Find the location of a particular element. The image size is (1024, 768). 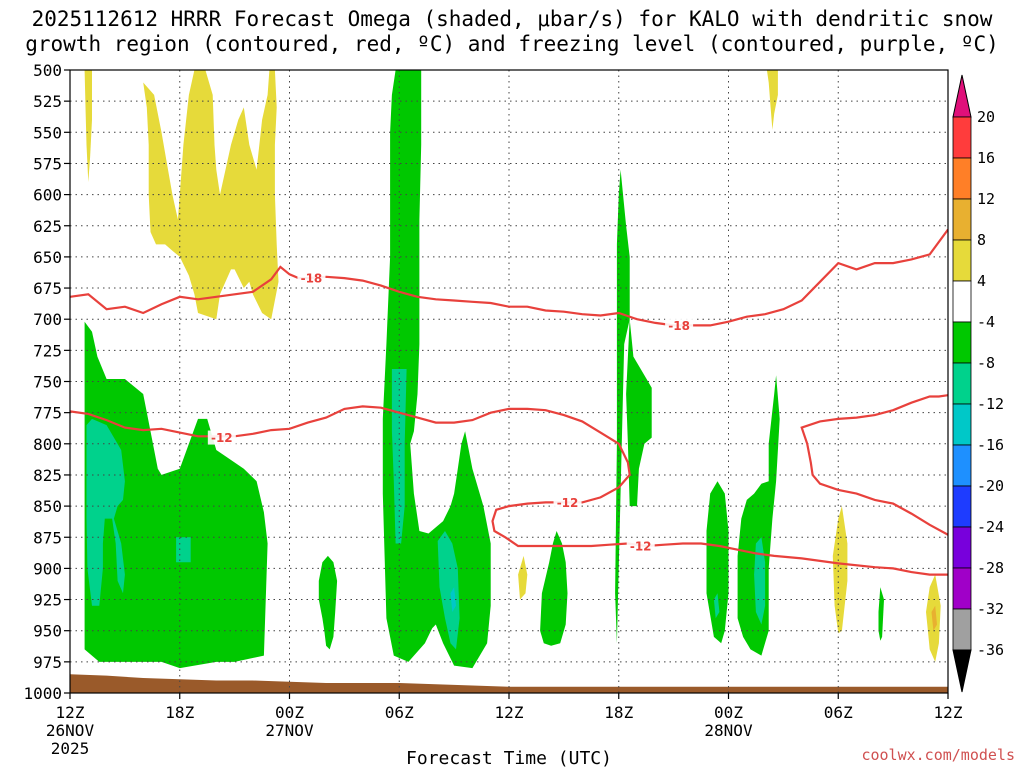

y-tick-label: 675 is located at coordinates (47, 288).